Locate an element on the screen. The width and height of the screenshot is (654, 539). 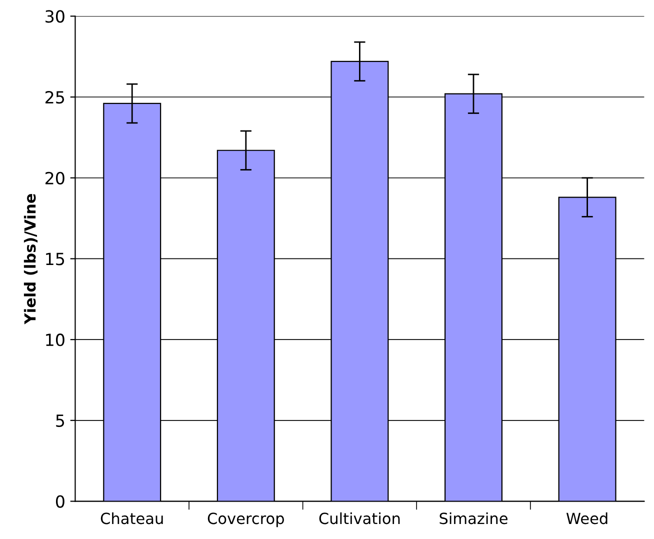
y-tick-label: 25 is located at coordinates (55, 97).